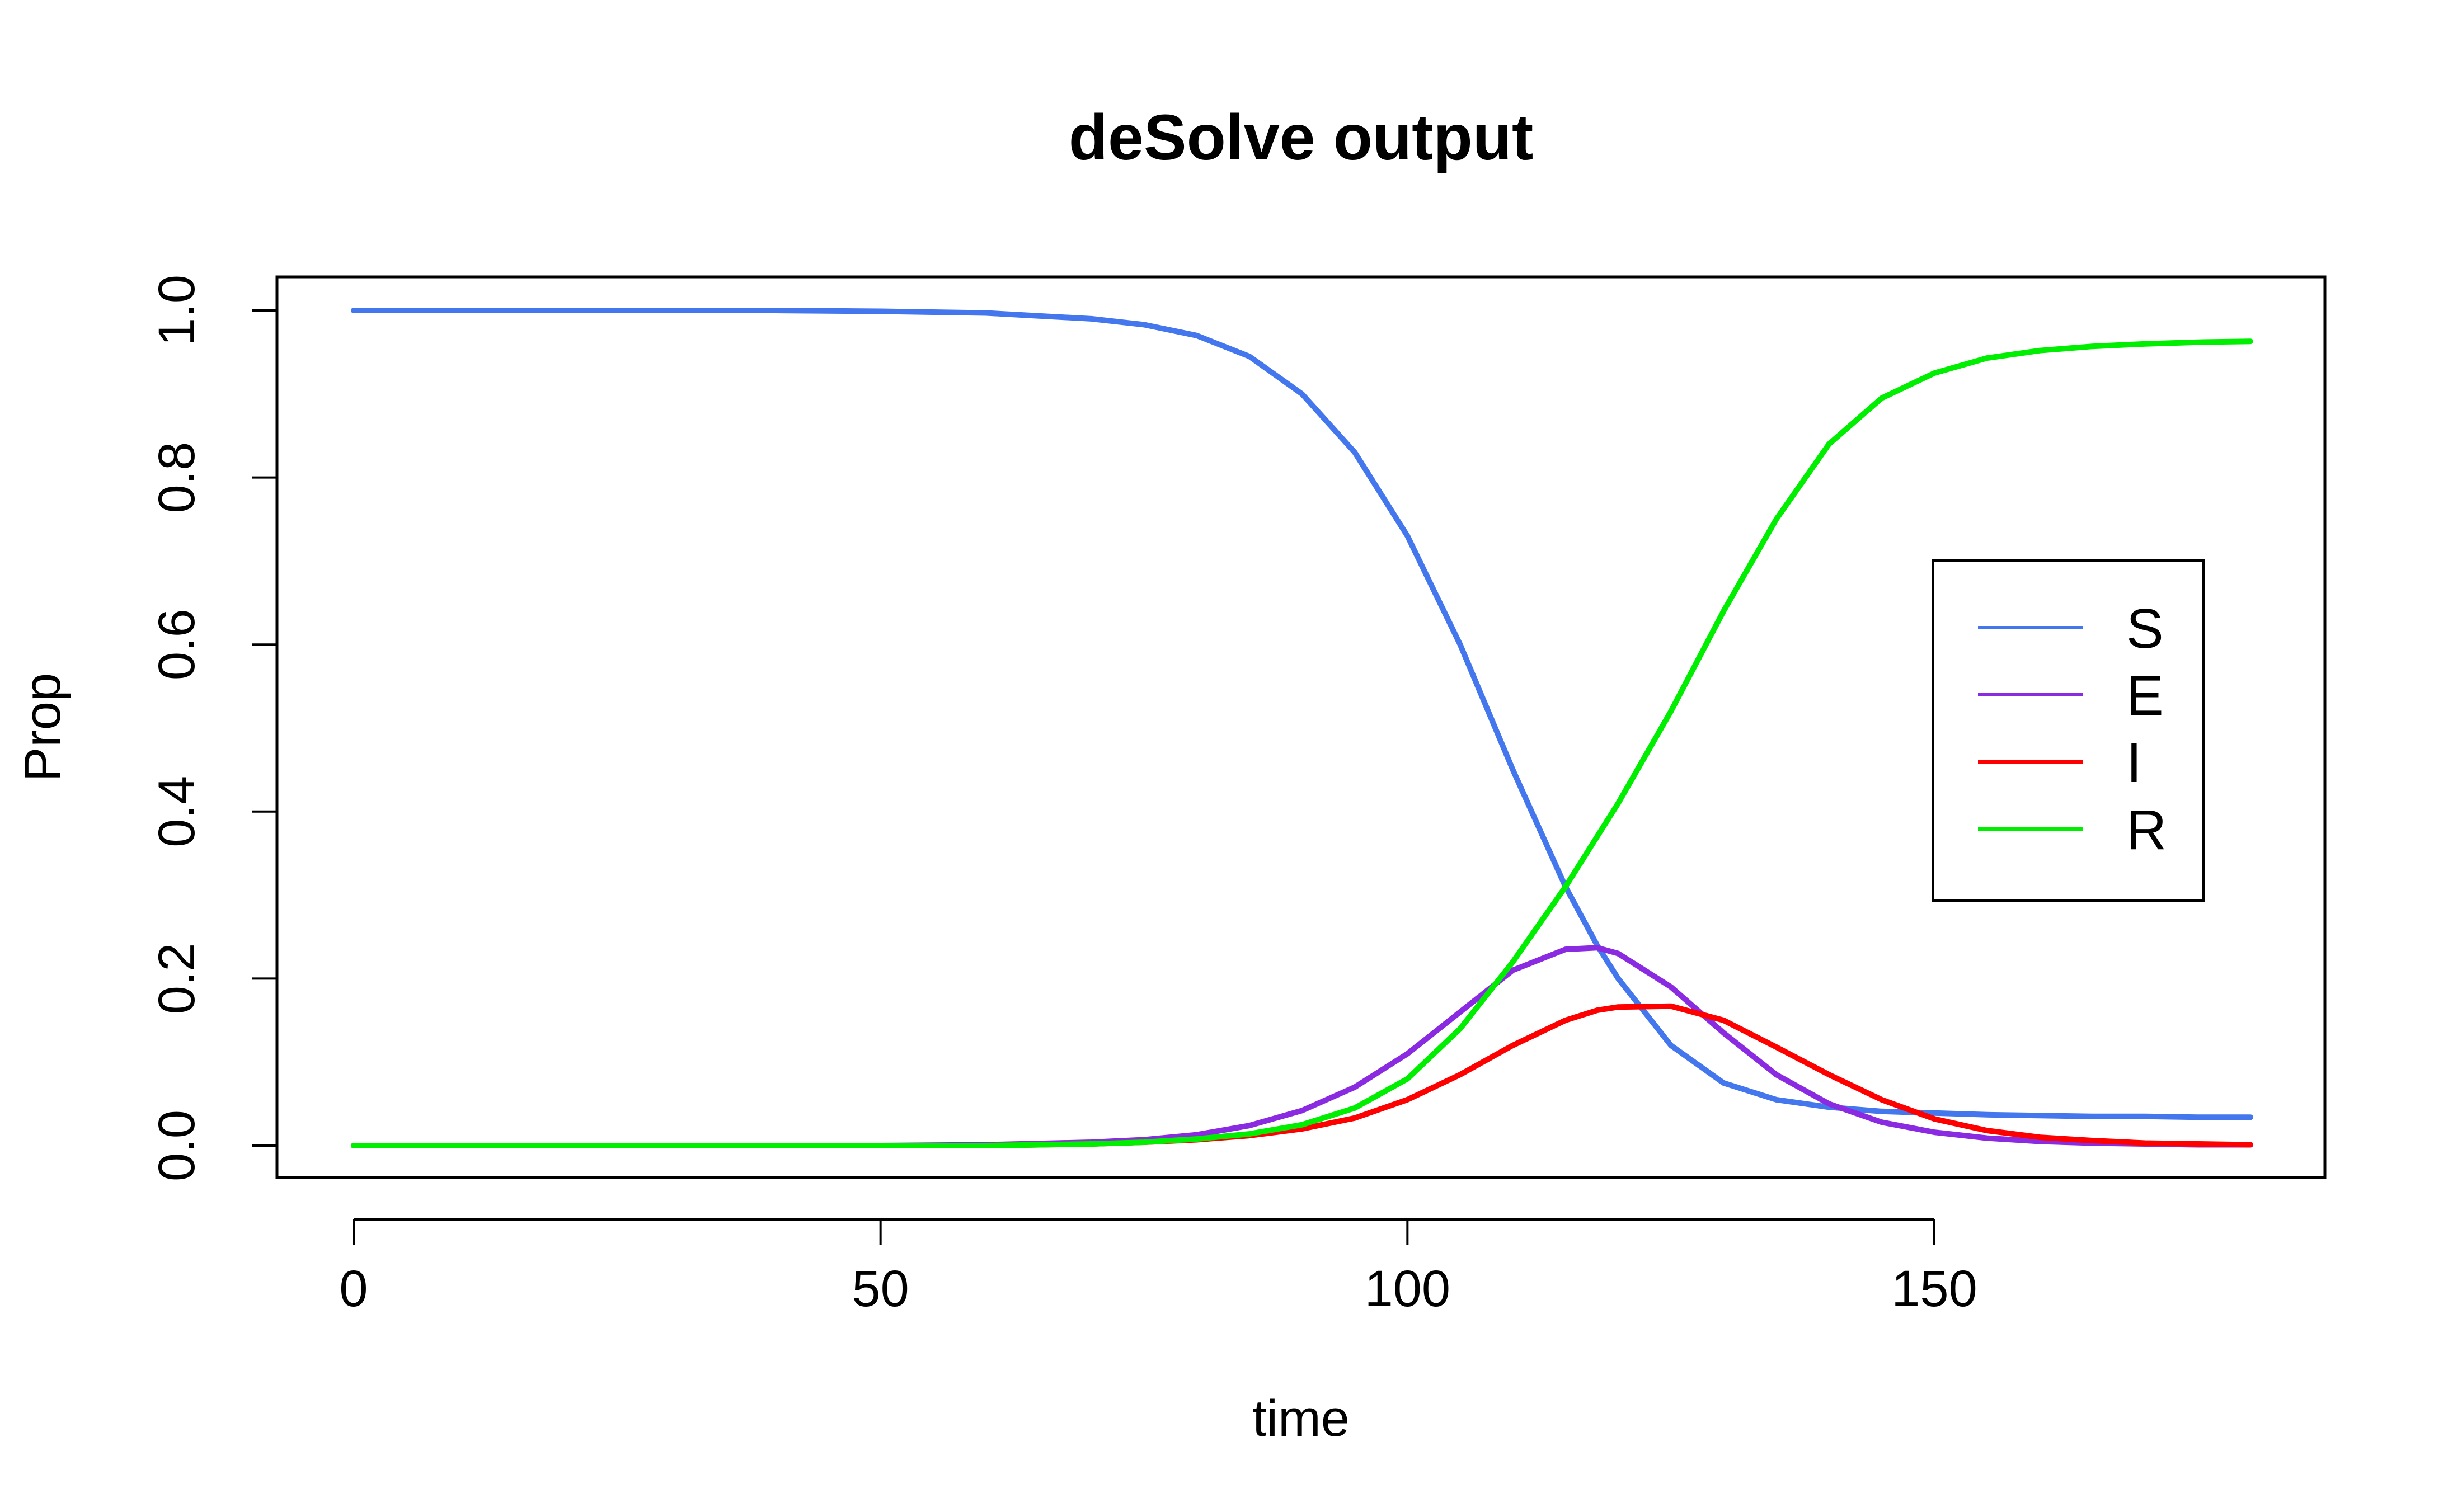 Image resolution: width=2448 pixels, height=1512 pixels. Describe the element at coordinates (2145, 696) in the screenshot. I see `legend-label-E: E` at that location.